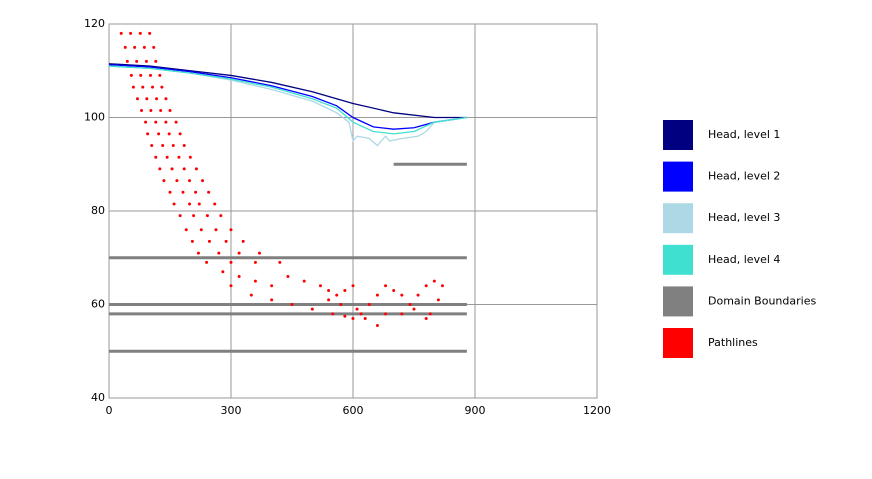  I want to click on y-tick-label: 80, so click(98, 210).